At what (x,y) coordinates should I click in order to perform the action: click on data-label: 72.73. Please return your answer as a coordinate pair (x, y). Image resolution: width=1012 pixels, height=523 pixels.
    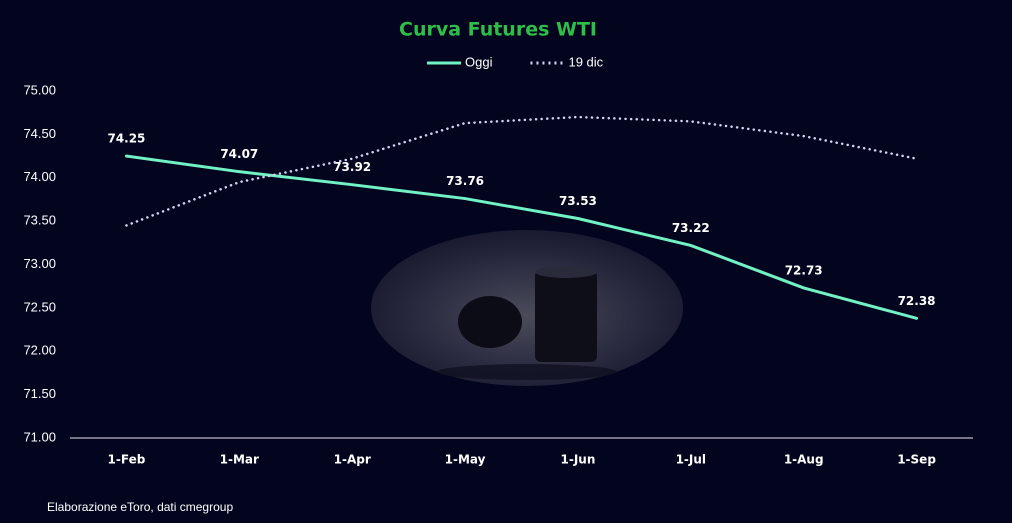
    Looking at the image, I should click on (804, 270).